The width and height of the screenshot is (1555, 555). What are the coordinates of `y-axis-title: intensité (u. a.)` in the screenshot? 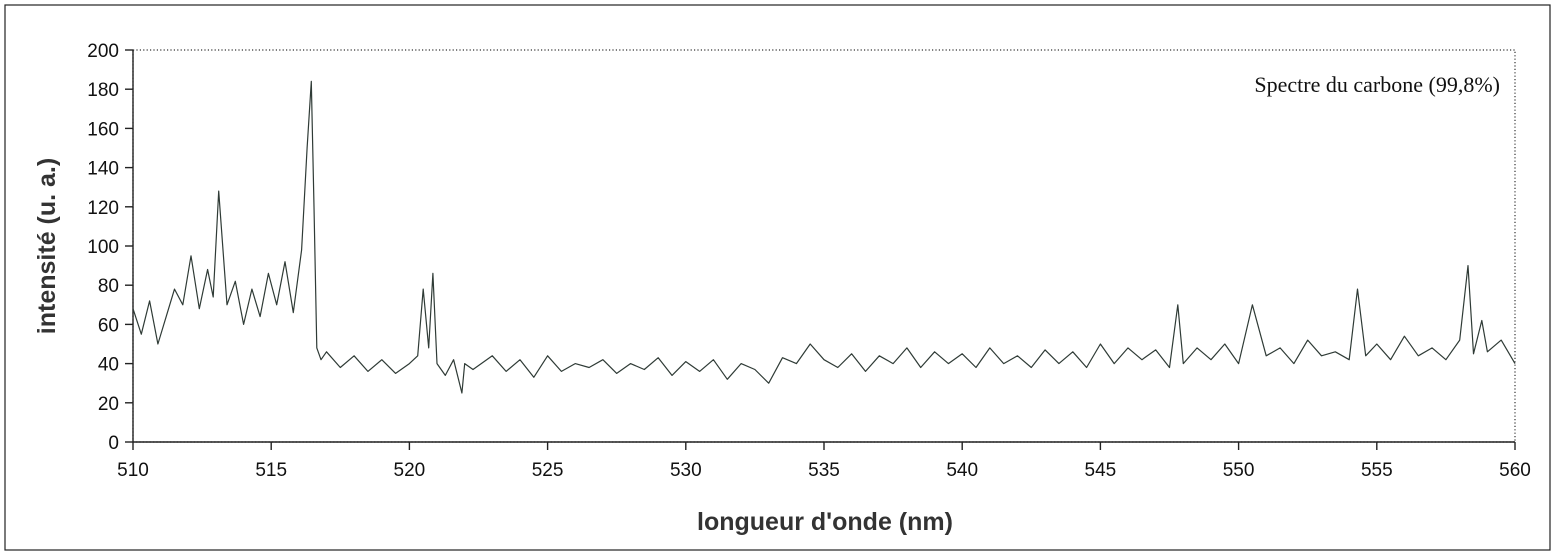 It's located at (47, 246).